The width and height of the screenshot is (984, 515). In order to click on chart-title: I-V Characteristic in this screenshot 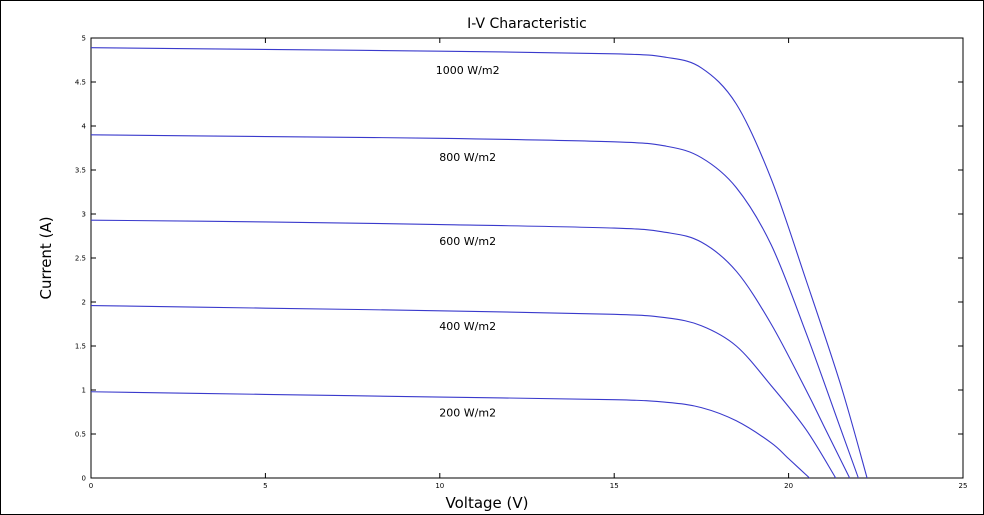, I will do `click(527, 24)`.